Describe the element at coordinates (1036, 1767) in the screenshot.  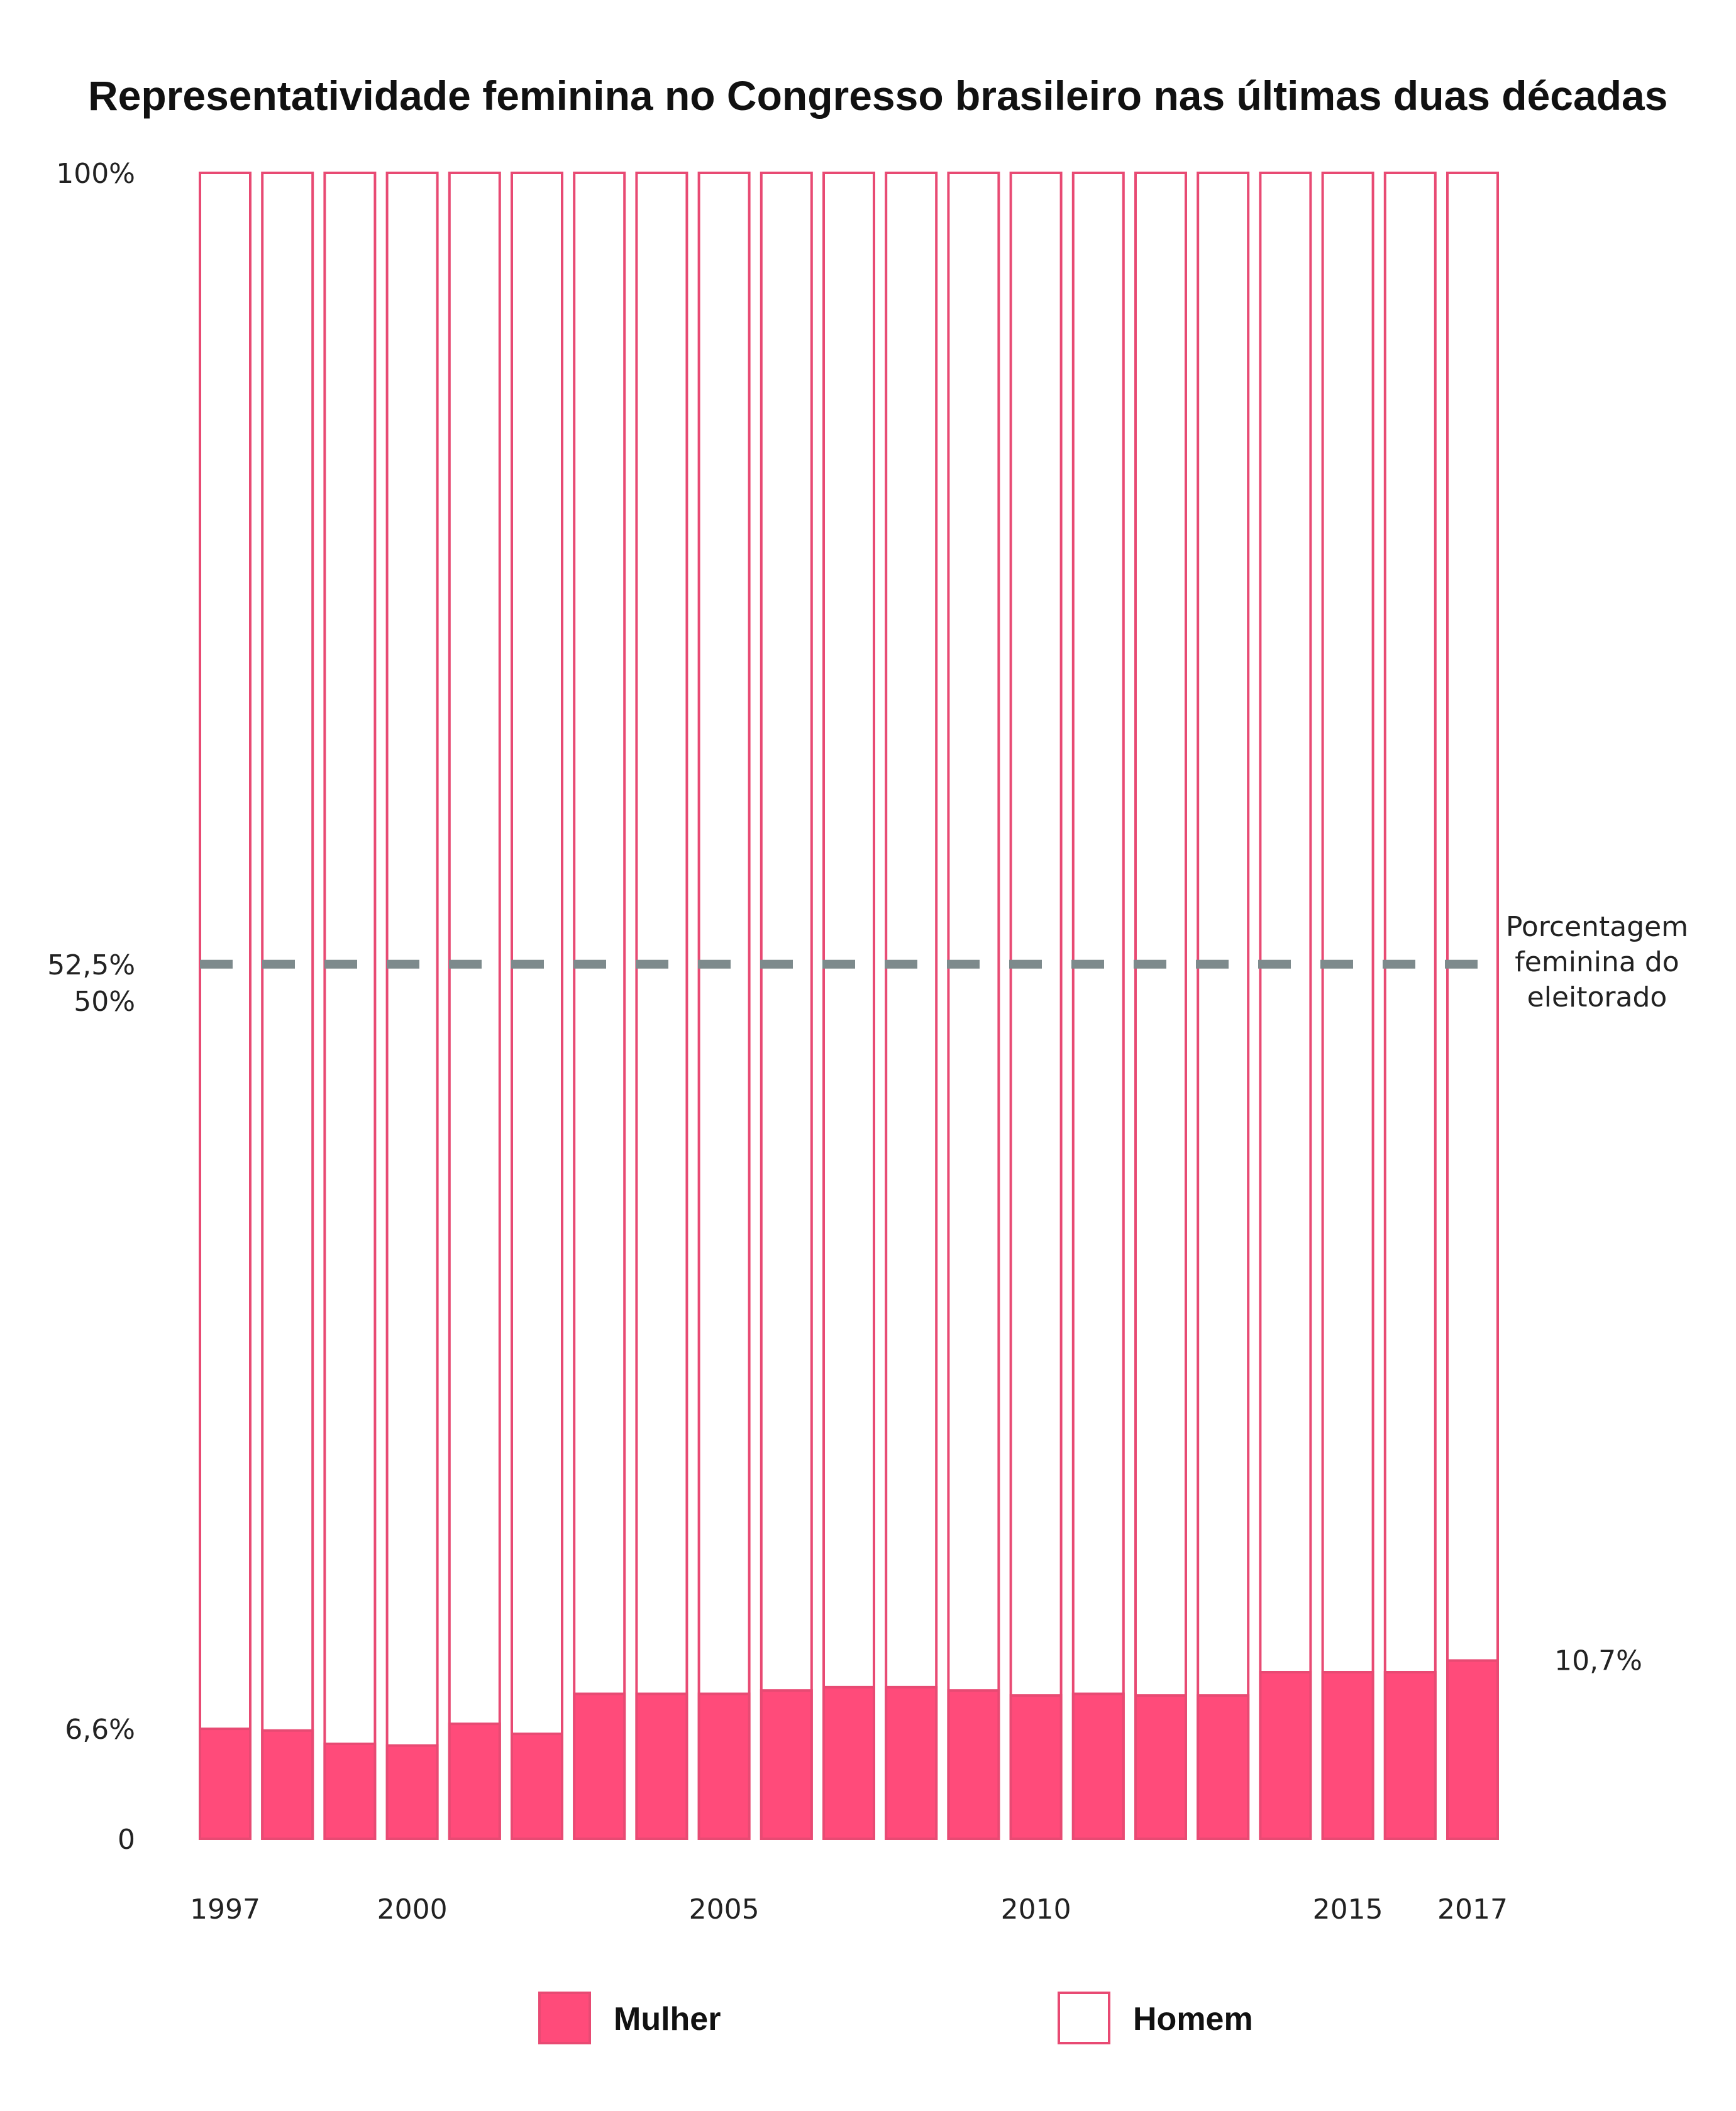
I see `bar-mulher-2010` at that location.